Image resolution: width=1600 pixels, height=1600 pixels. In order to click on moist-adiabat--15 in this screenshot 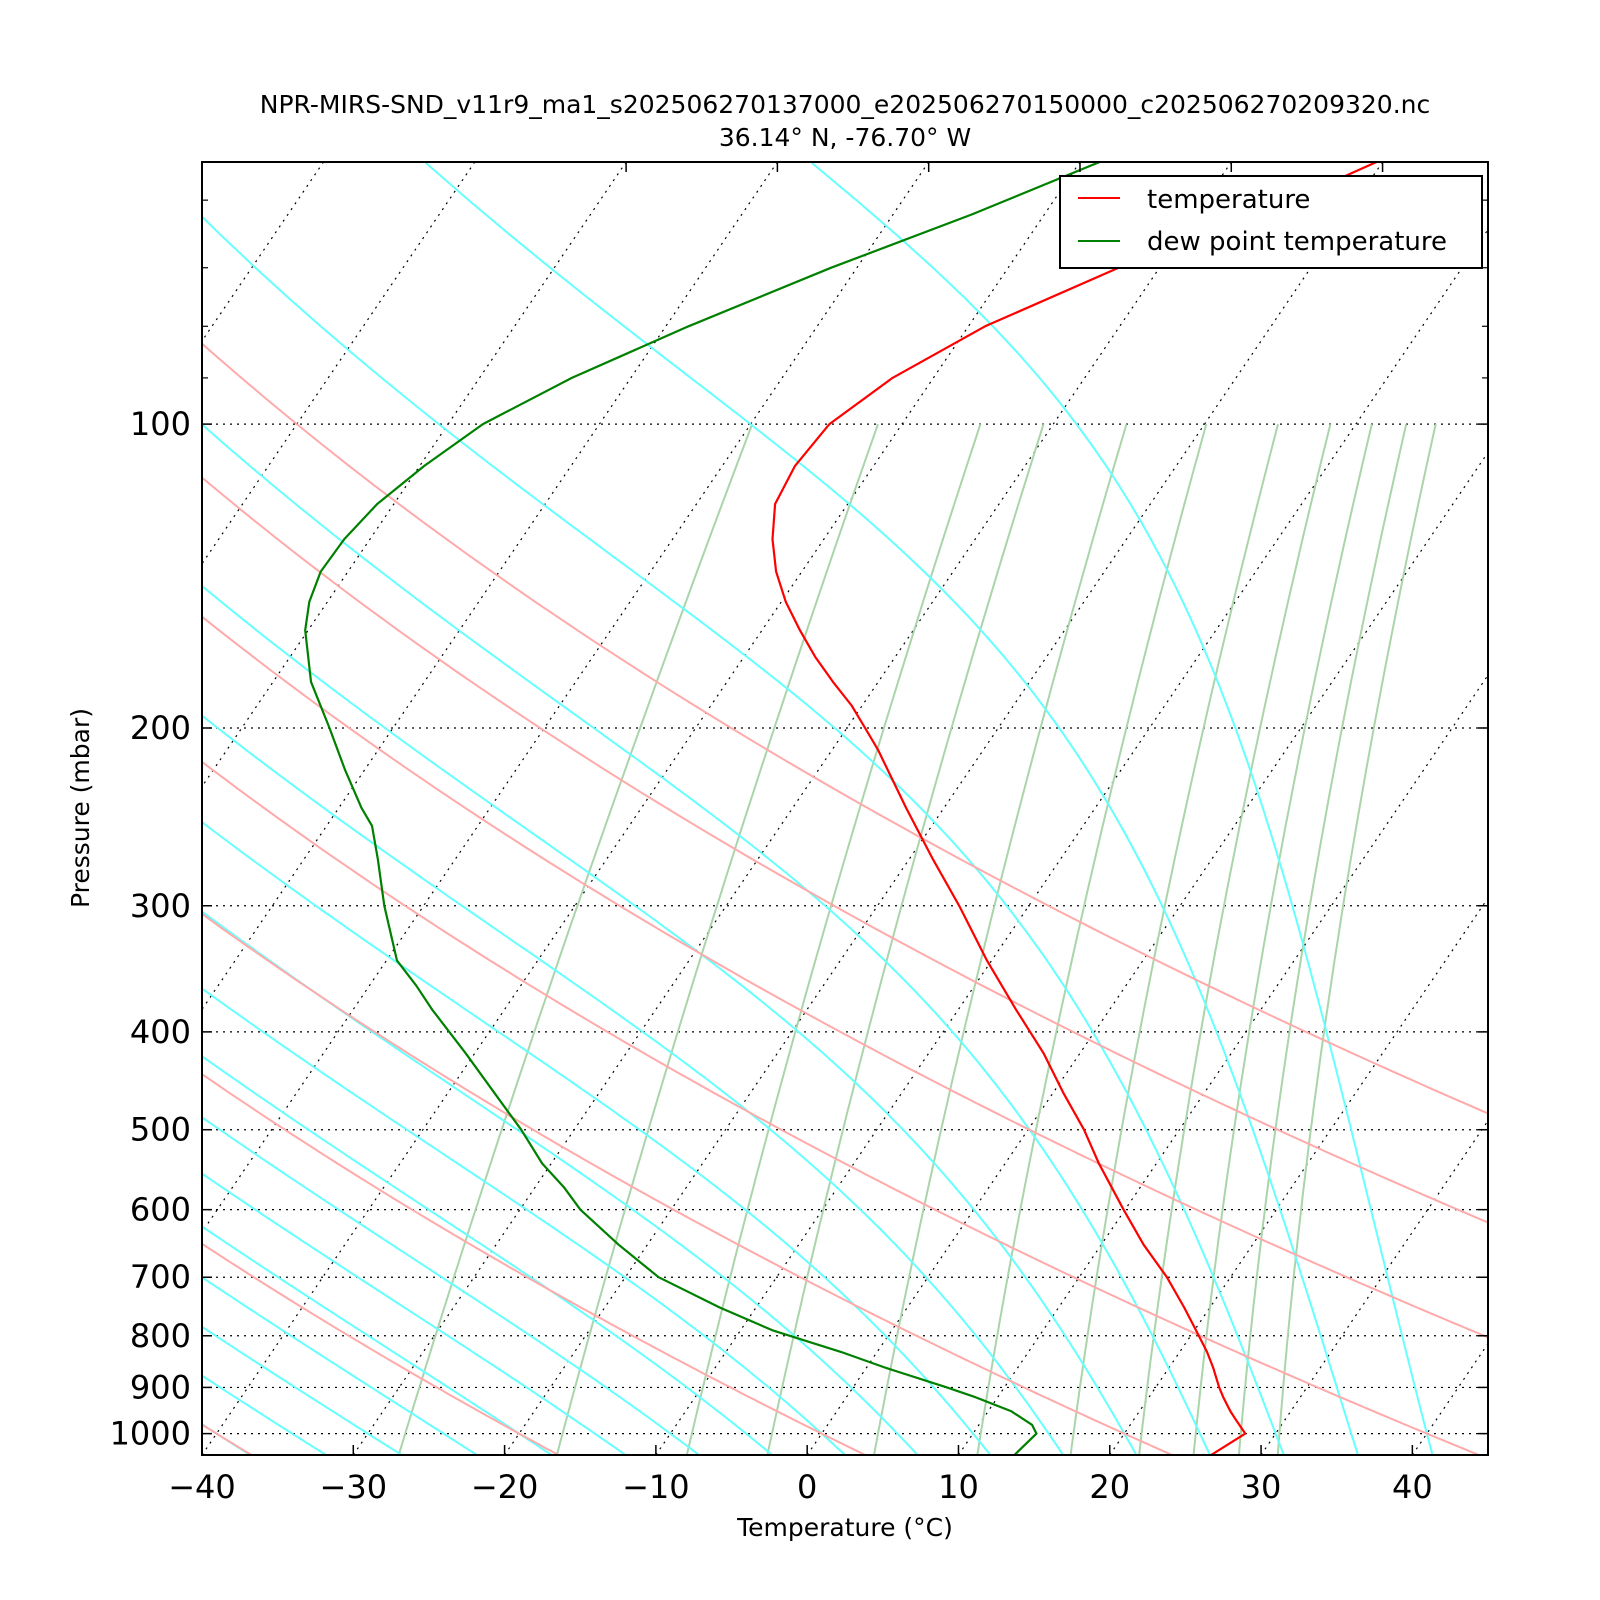, I will do `click(414, 1313)`.